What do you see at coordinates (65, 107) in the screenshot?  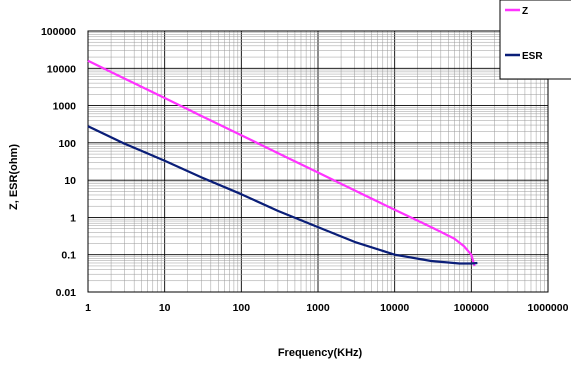 I see `y-tick-label: 1000` at bounding box center [65, 107].